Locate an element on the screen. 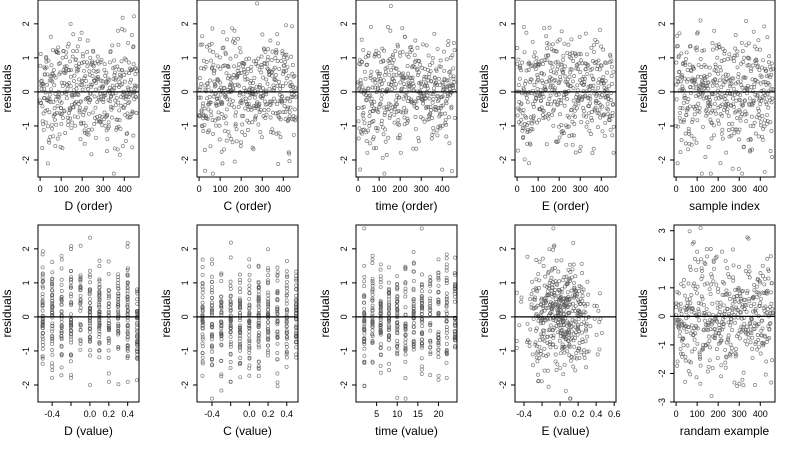  x-tick-label: 0 is located at coordinates (40, 189).